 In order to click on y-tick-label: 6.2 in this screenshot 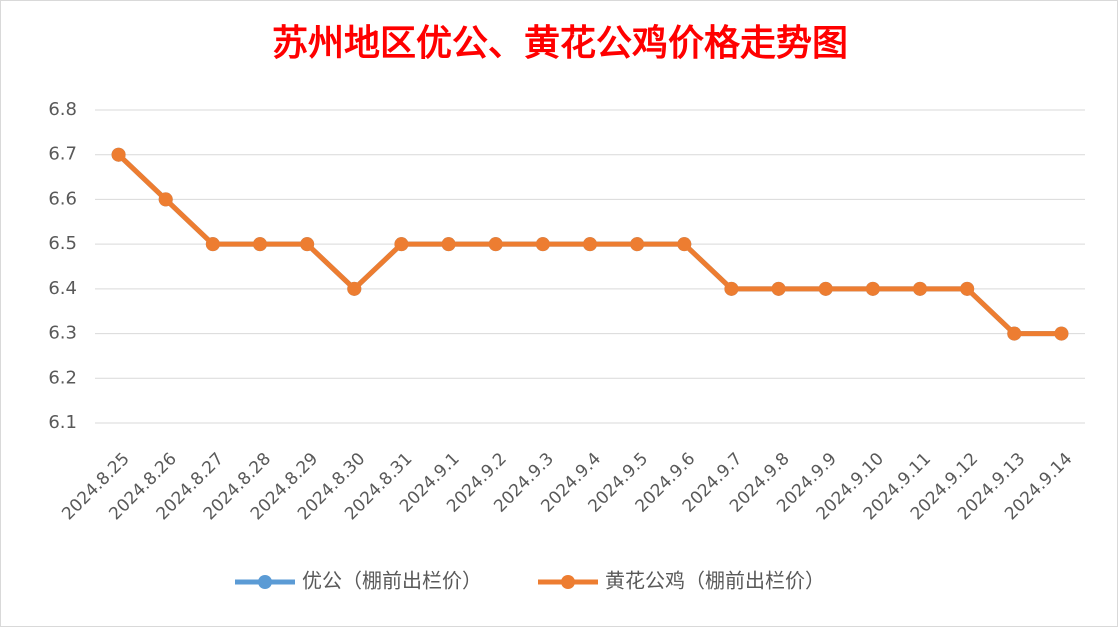, I will do `click(62, 377)`.